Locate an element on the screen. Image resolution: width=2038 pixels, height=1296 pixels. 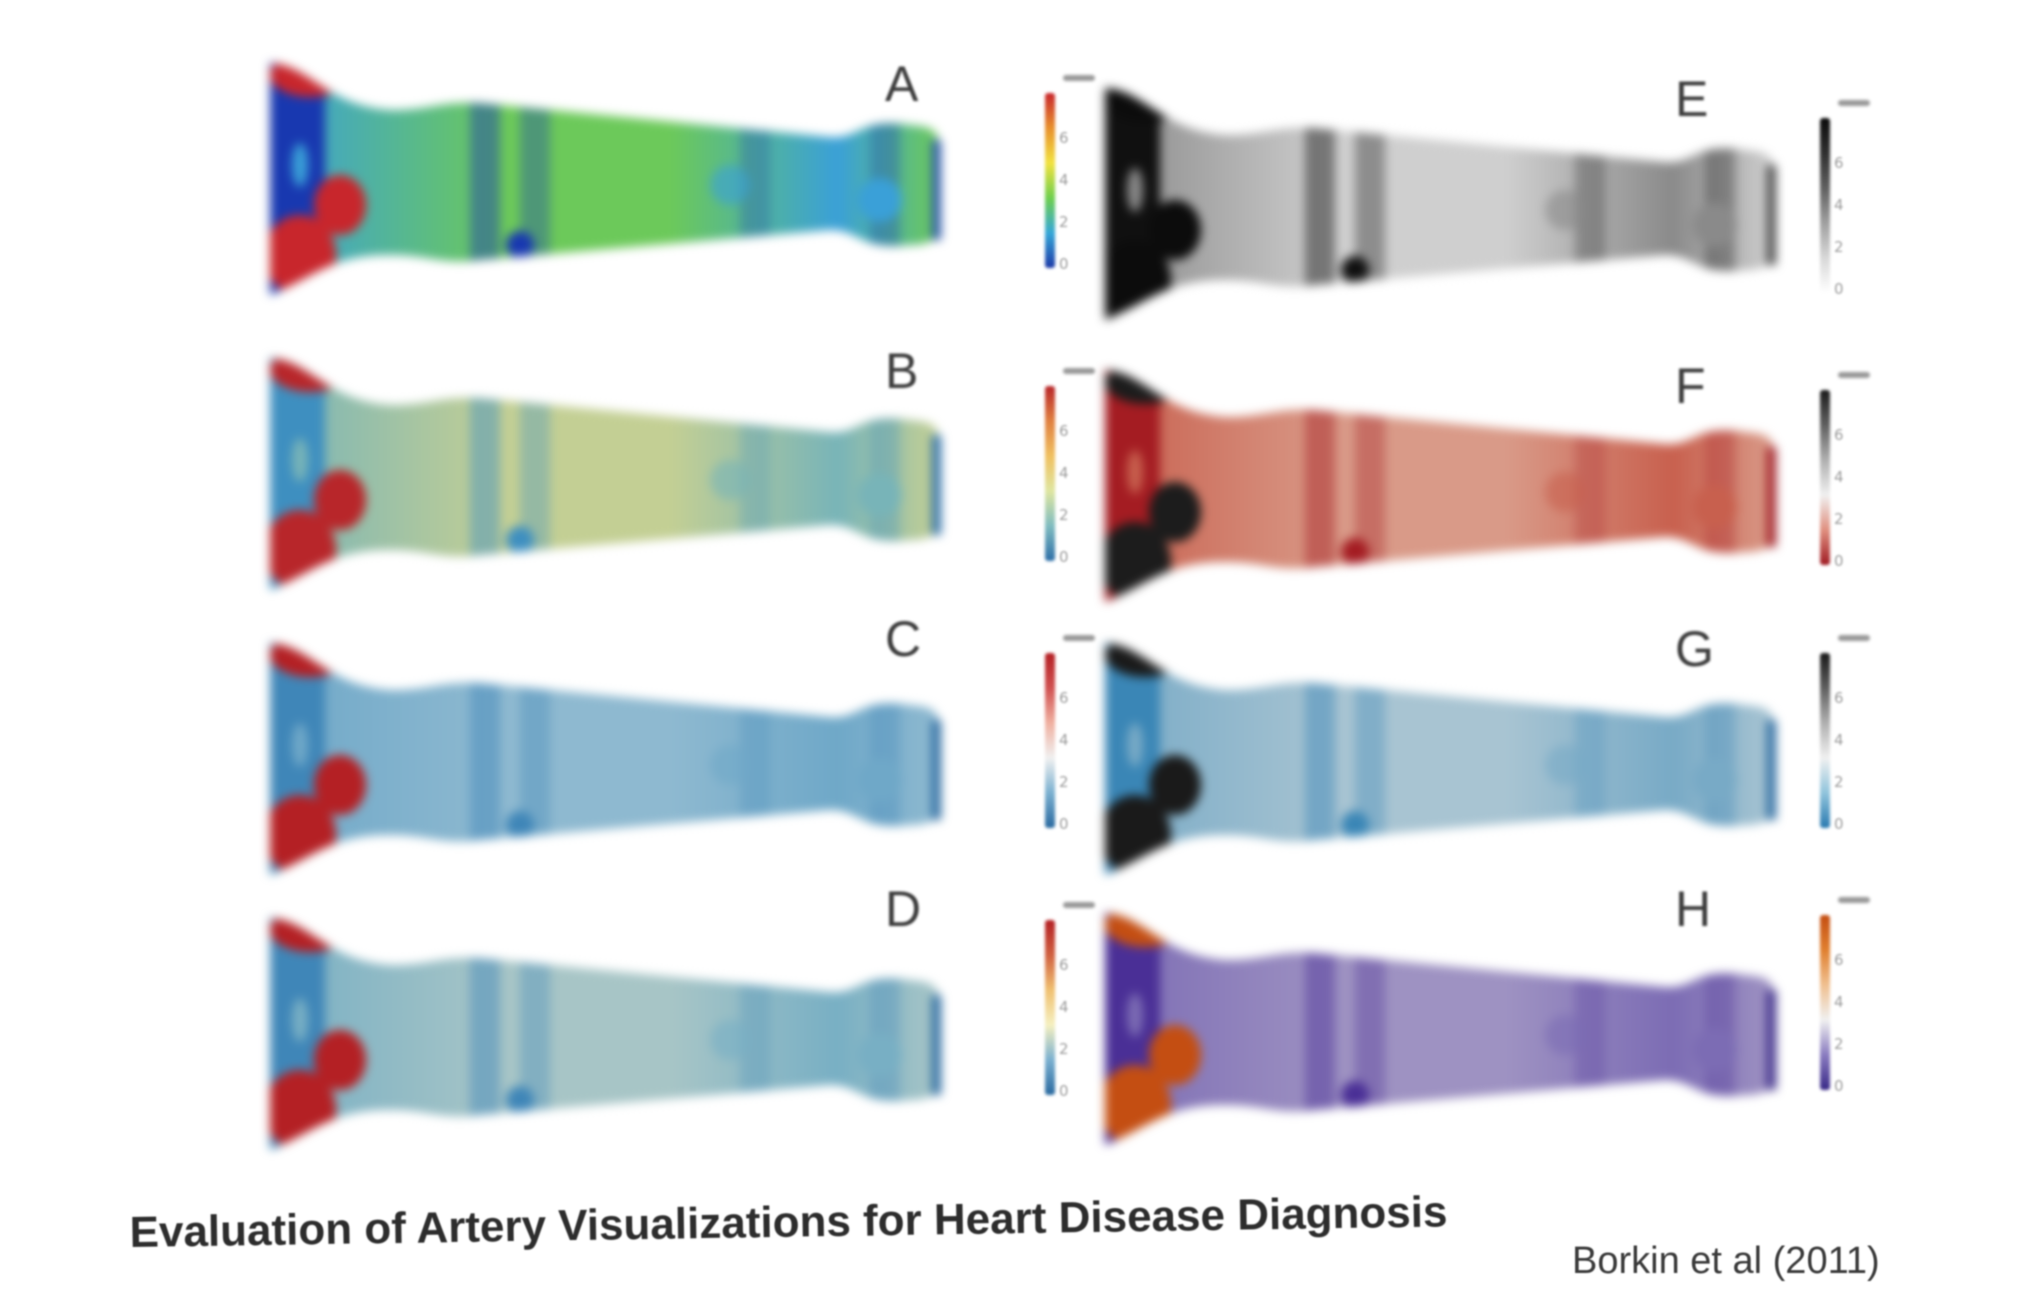
panel-label: G is located at coordinates (1694, 649).